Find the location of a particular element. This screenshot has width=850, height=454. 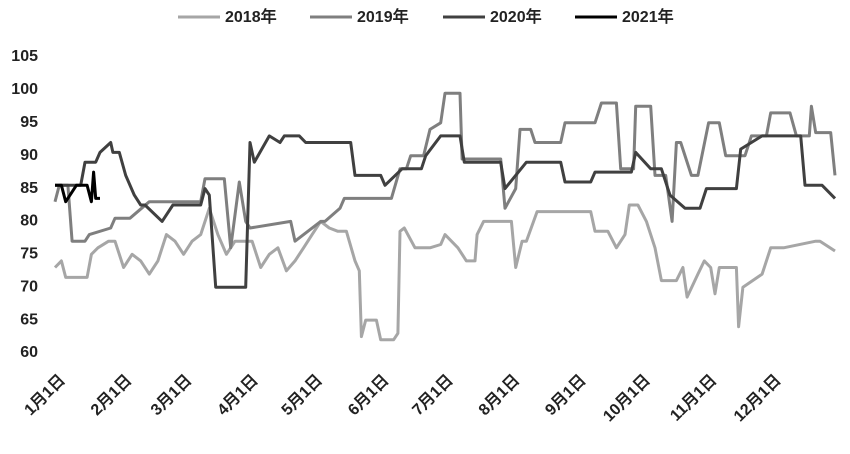

legend-label: 2020年 is located at coordinates (516, 16).